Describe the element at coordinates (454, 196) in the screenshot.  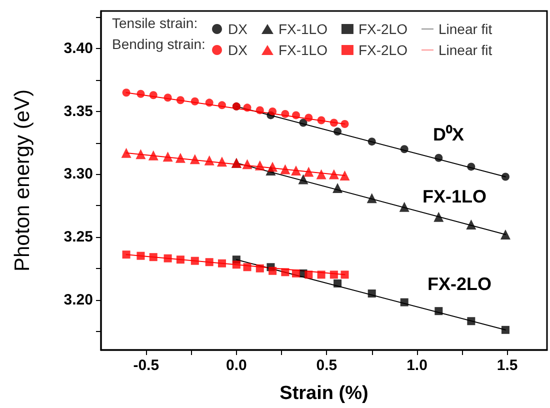
I see `annotation: FX-1LO` at that location.